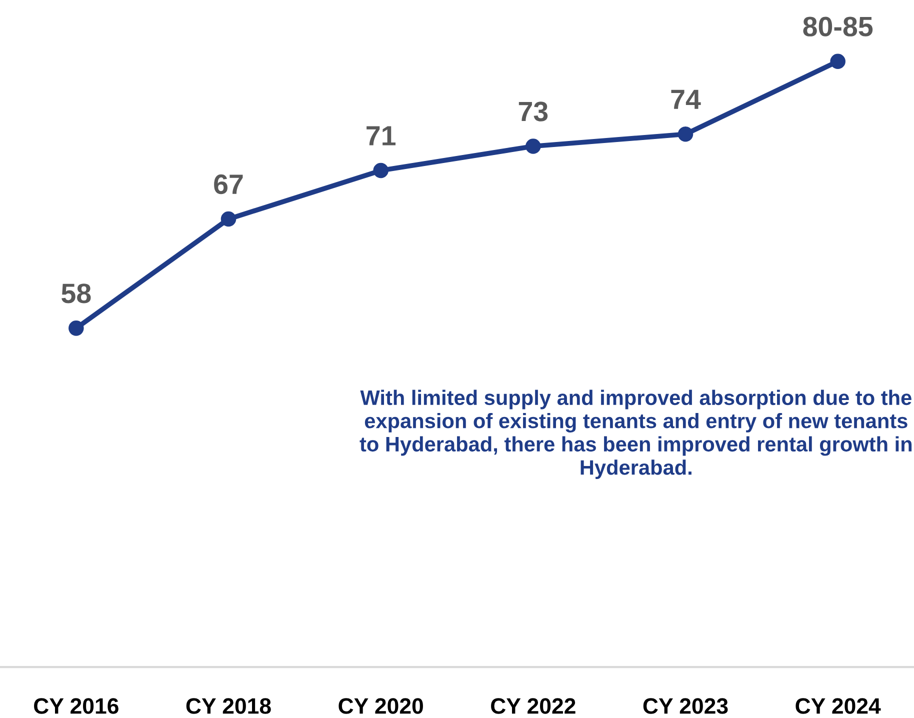  Describe the element at coordinates (380, 706) in the screenshot. I see `x-tick-label: CY 2020` at that location.